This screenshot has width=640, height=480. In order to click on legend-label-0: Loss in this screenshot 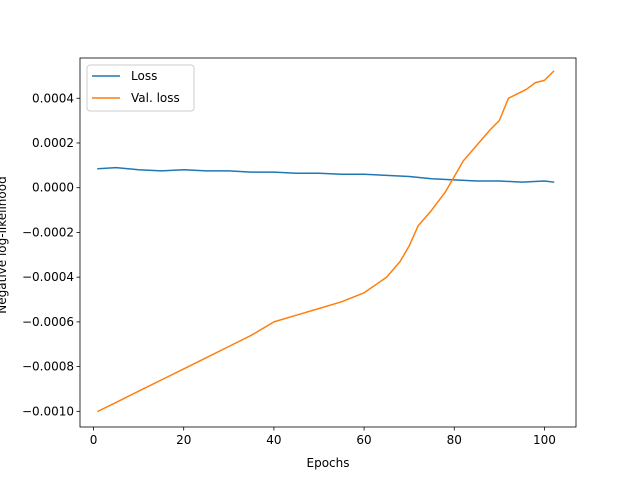, I will do `click(144, 76)`.